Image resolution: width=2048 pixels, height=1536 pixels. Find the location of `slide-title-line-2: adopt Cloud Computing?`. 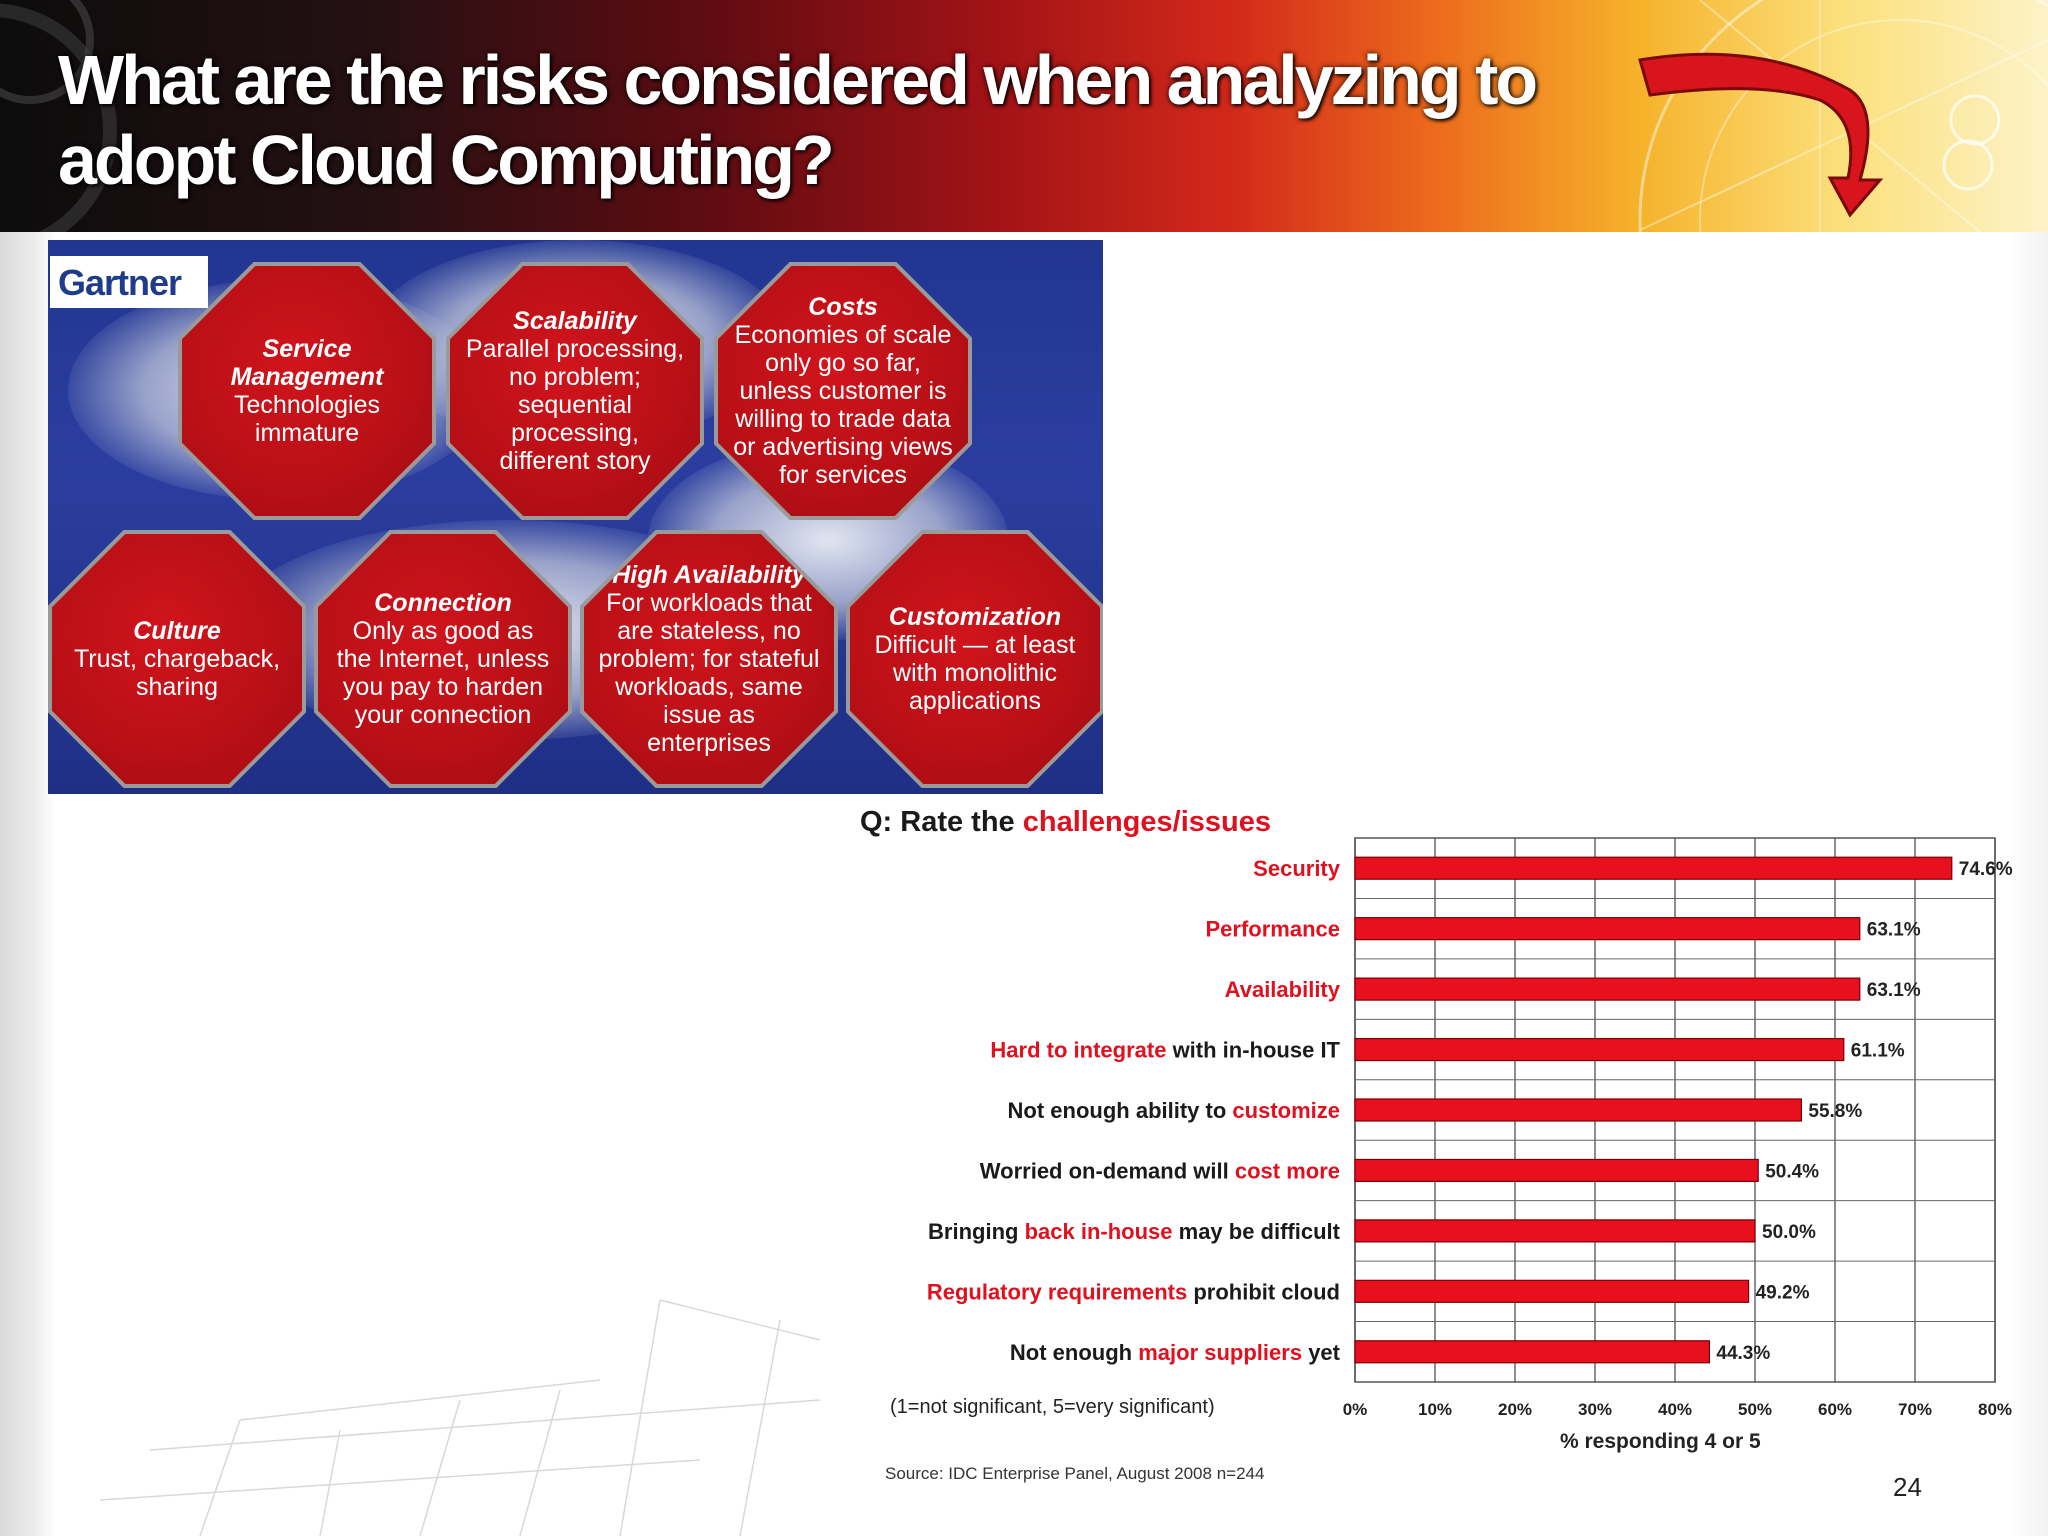

slide-title-line-2: adopt Cloud Computing? is located at coordinates (446, 160).